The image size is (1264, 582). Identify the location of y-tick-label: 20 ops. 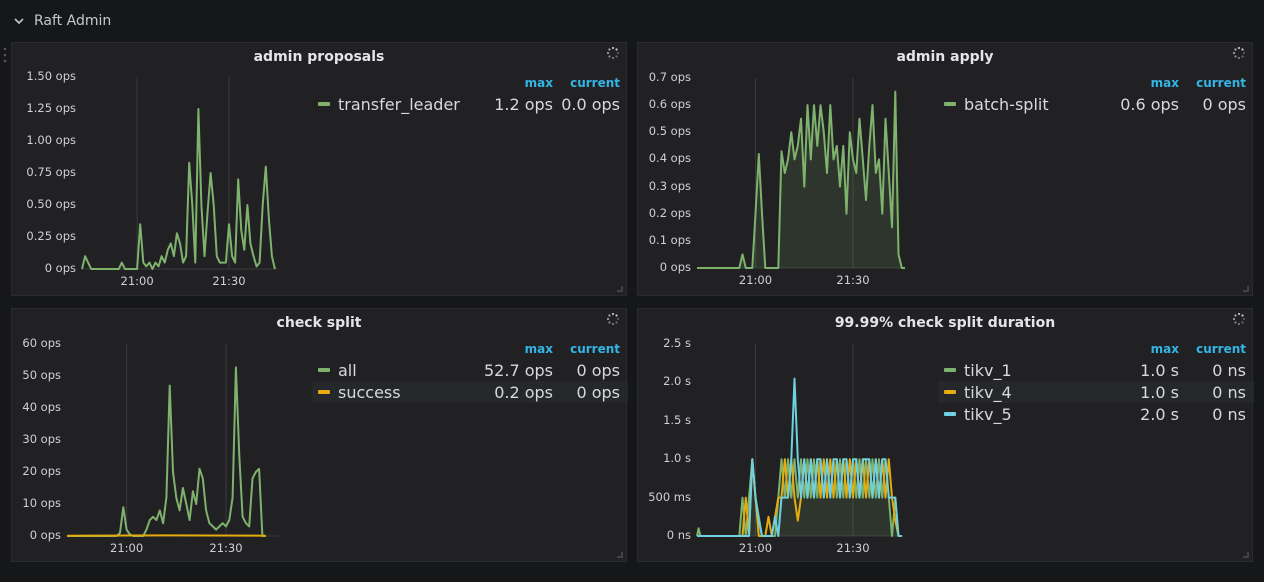
(41, 471).